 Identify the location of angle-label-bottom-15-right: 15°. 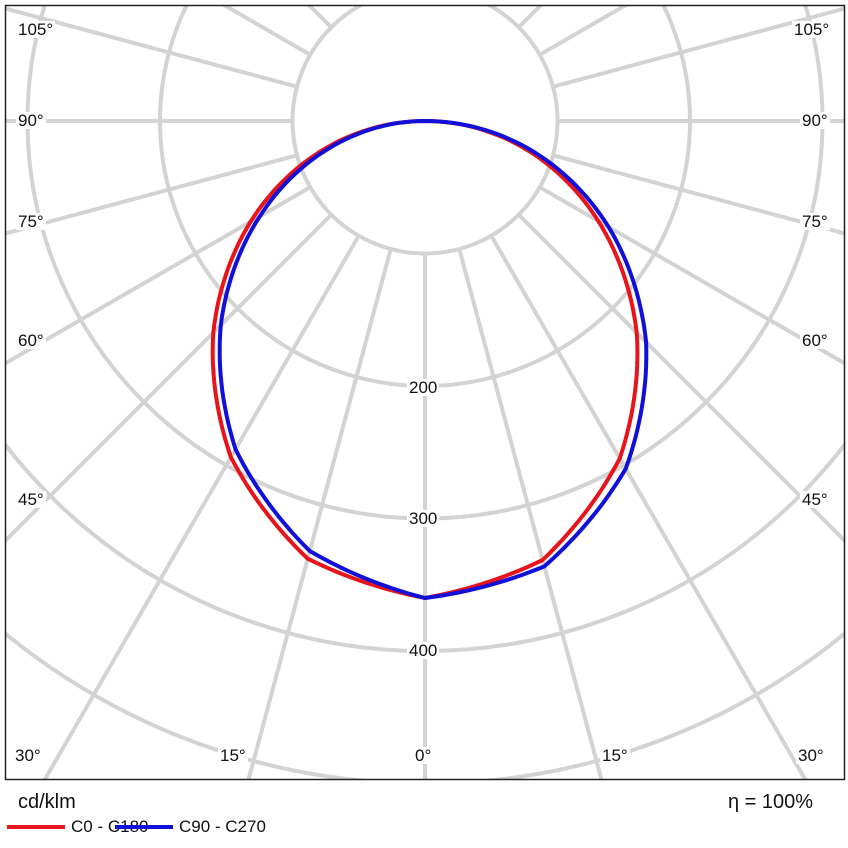
(615, 755).